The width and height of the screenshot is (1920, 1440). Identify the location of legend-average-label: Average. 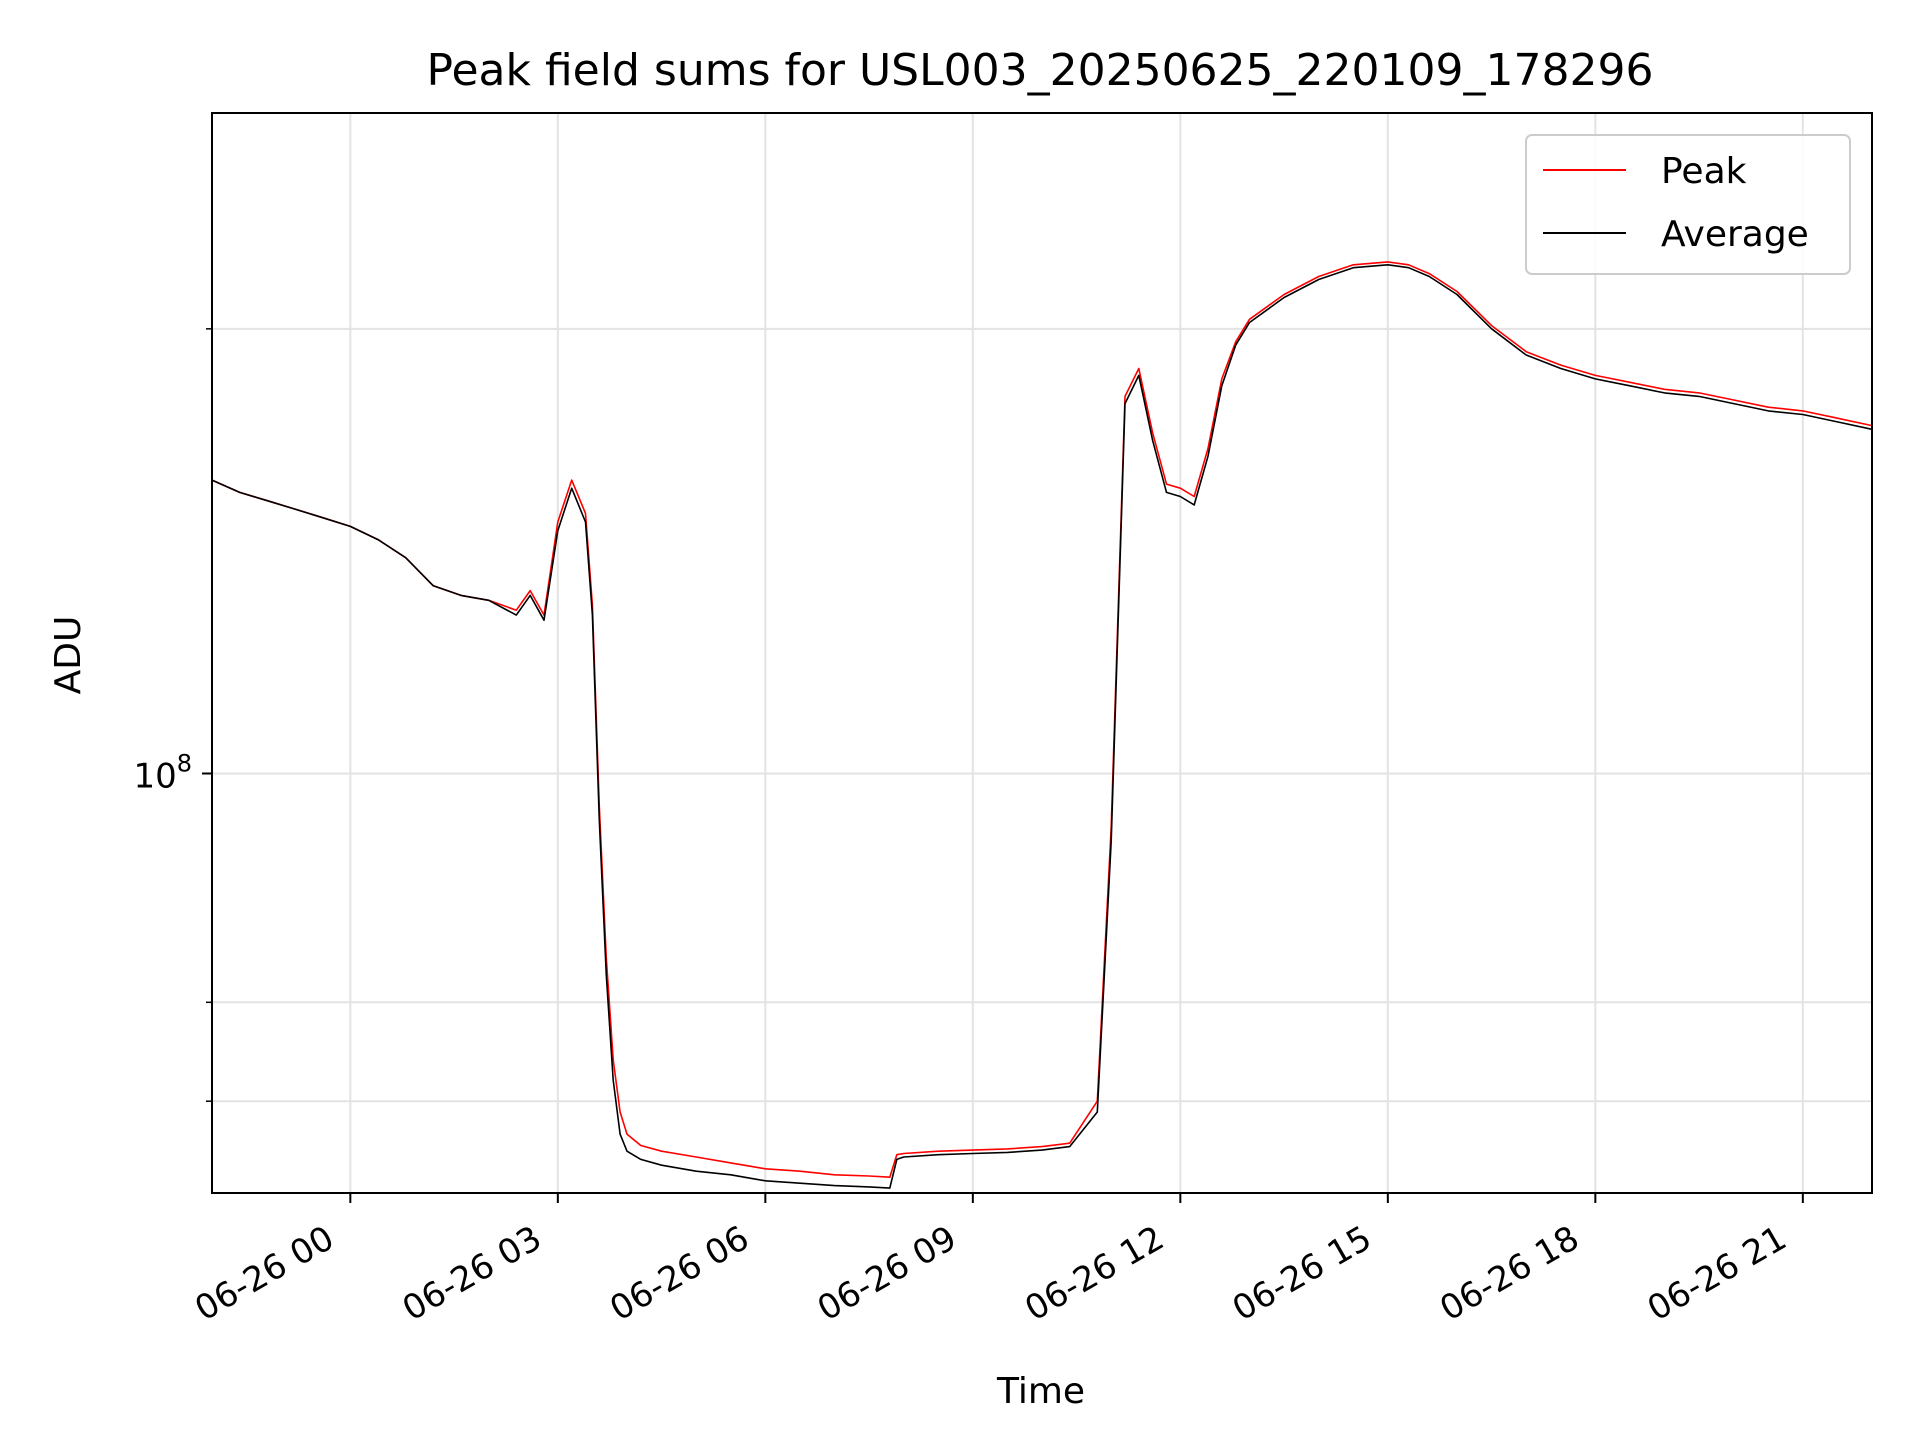
(1735, 234).